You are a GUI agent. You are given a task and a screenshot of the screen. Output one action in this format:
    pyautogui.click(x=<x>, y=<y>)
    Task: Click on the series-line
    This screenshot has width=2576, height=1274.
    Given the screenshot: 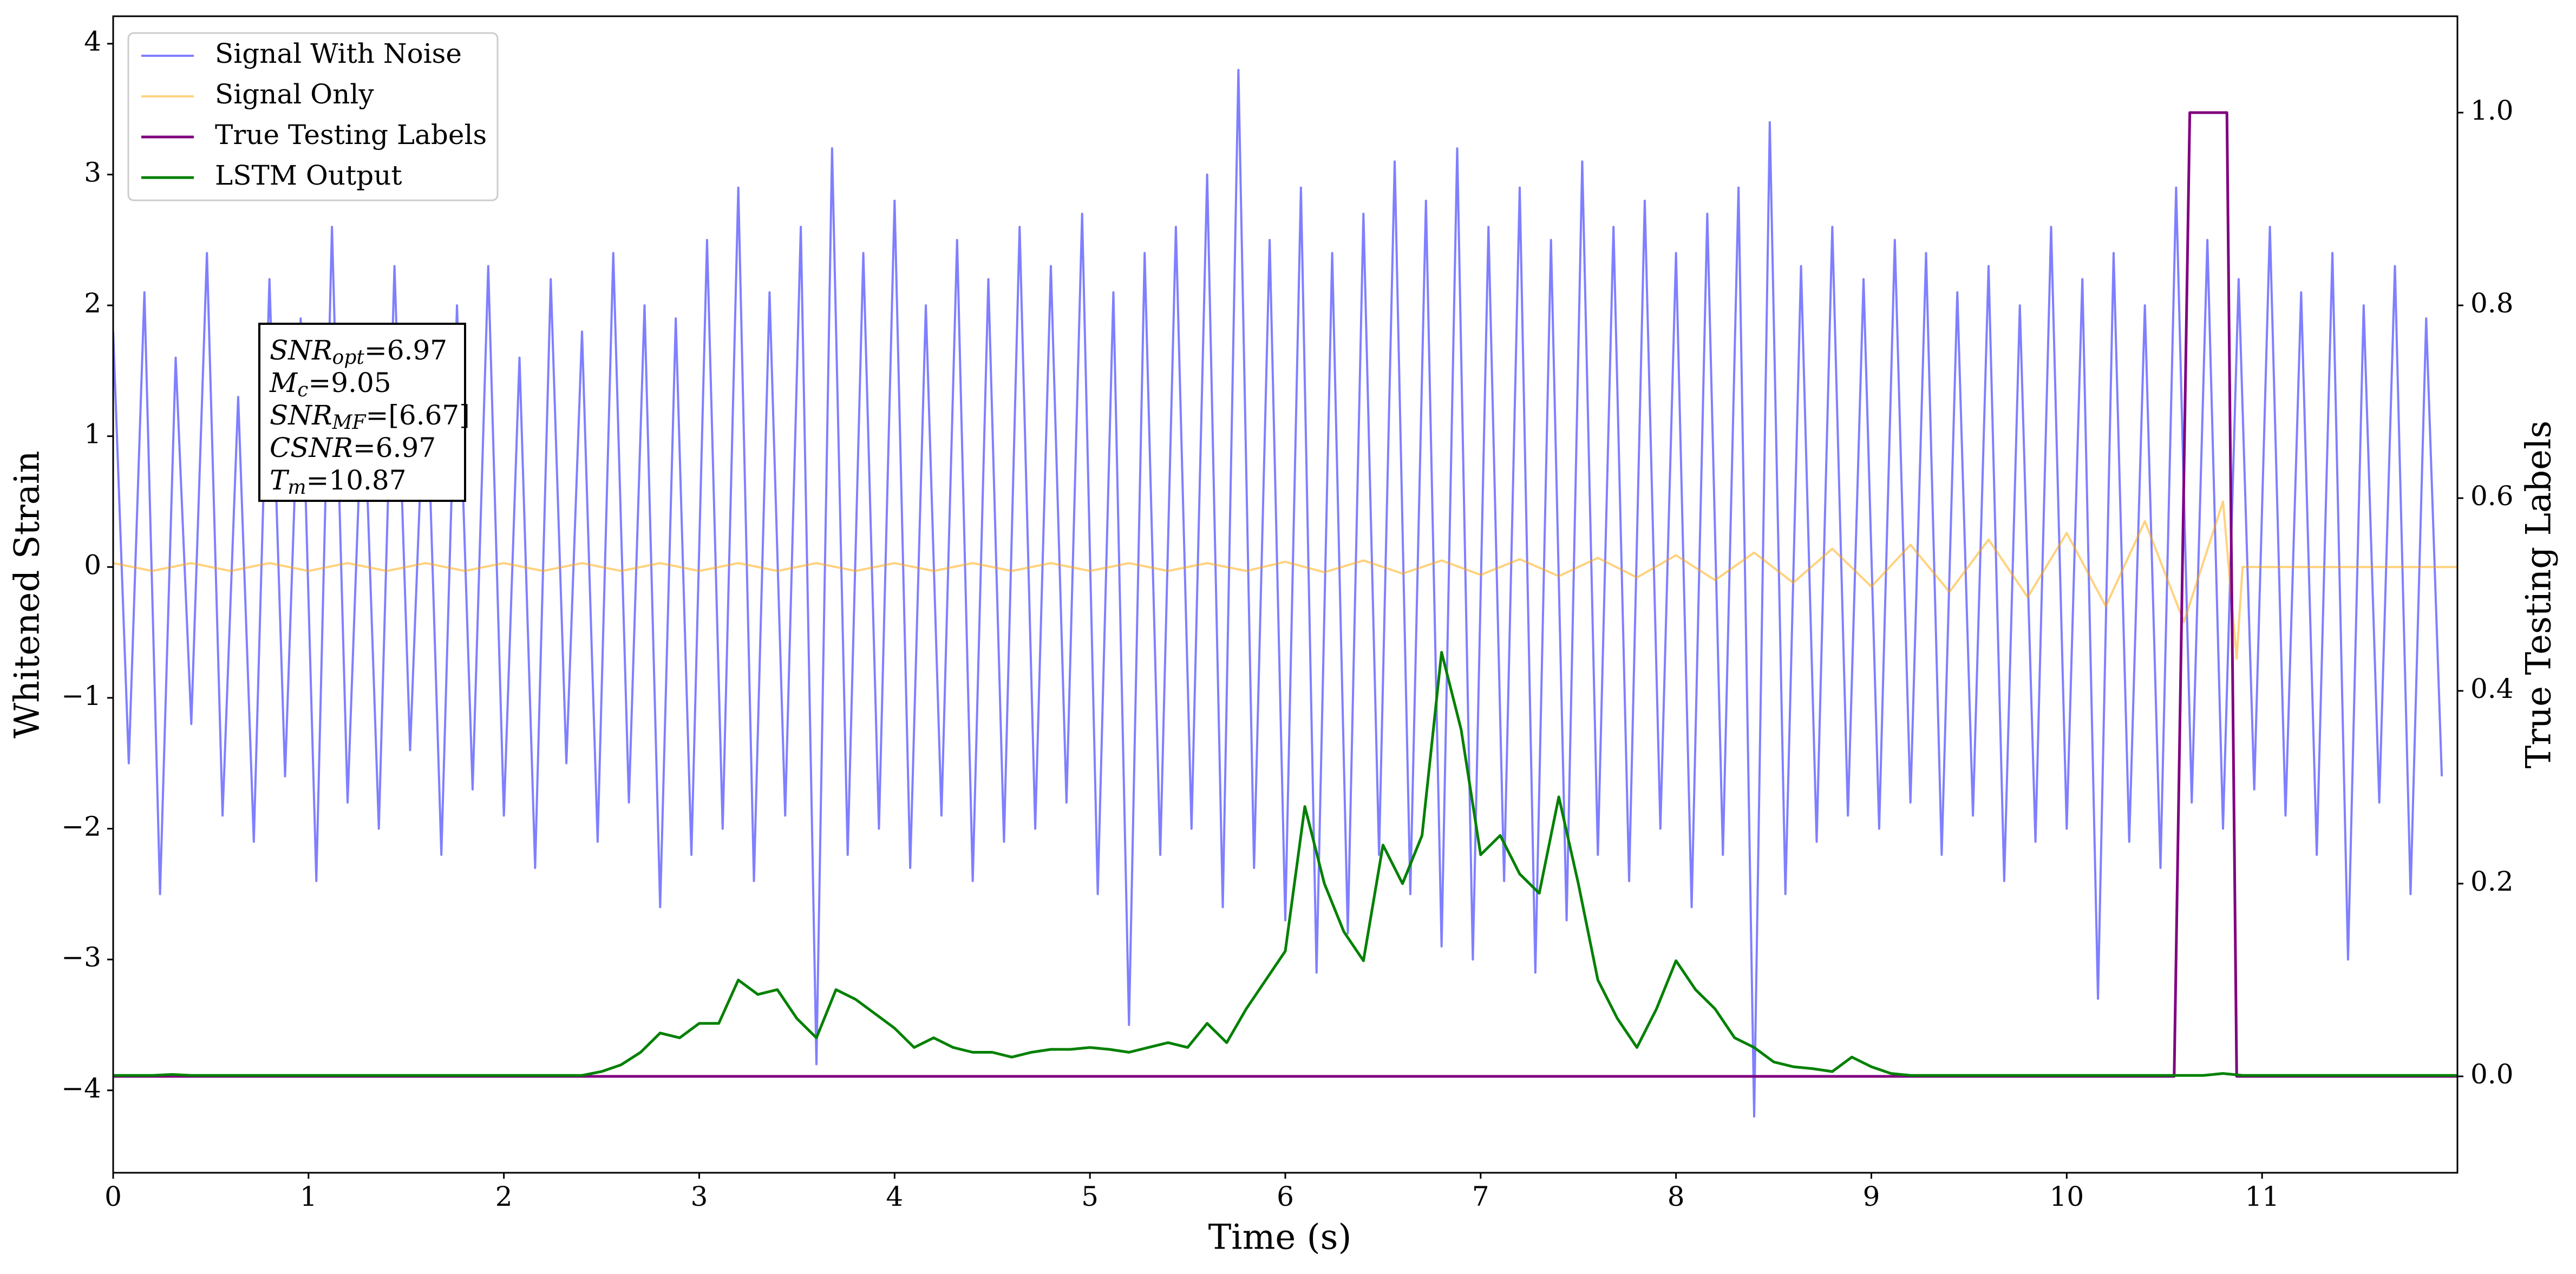 What is the action you would take?
    pyautogui.click(x=1285, y=580)
    